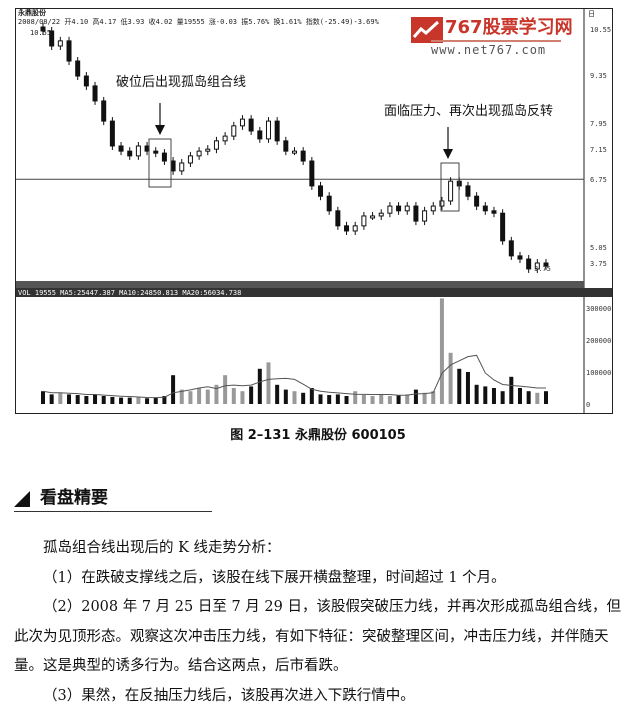 This screenshot has height=711, width=636. I want to click on volume-tick-label: 100000, so click(598, 373).